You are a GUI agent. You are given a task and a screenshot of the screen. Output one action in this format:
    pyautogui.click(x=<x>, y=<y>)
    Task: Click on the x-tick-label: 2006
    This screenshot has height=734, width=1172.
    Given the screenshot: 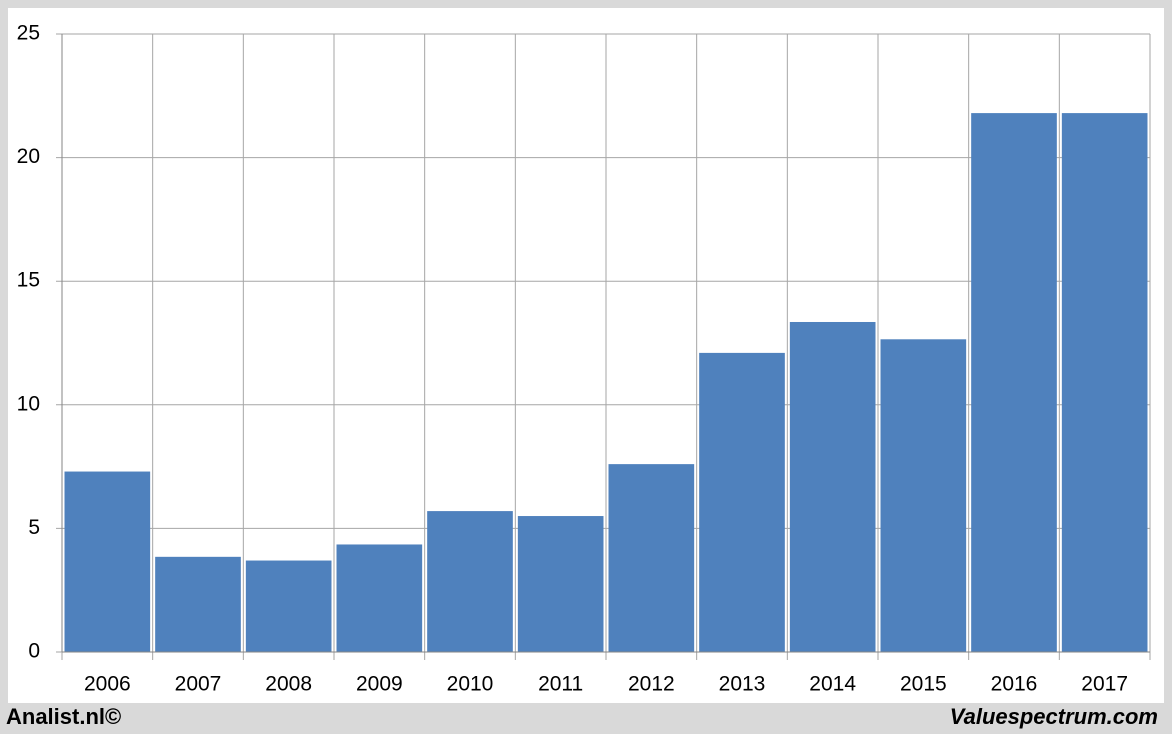 What is the action you would take?
    pyautogui.click(x=107, y=684)
    